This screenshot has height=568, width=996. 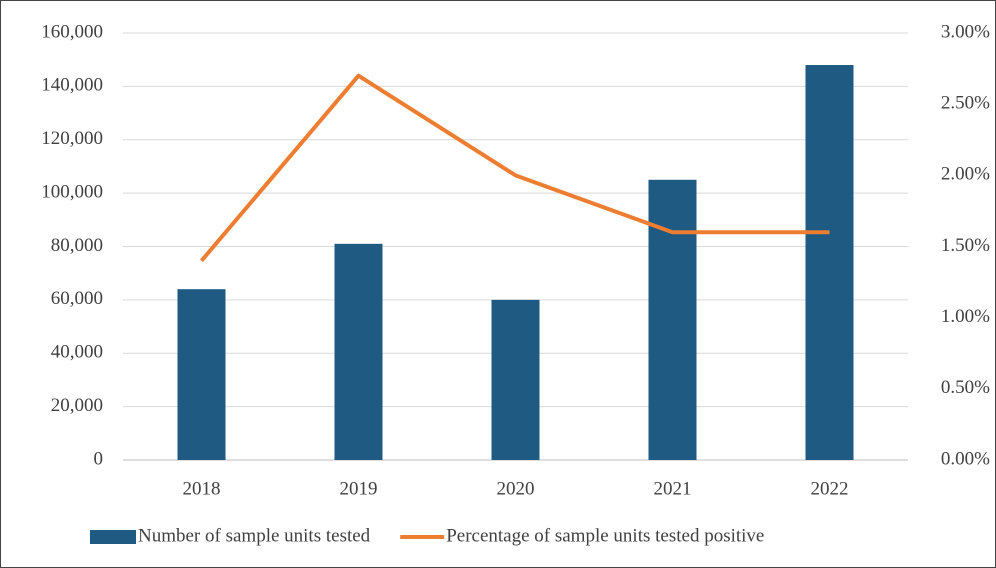 I want to click on y-tick-label: 80,000, so click(x=77, y=245).